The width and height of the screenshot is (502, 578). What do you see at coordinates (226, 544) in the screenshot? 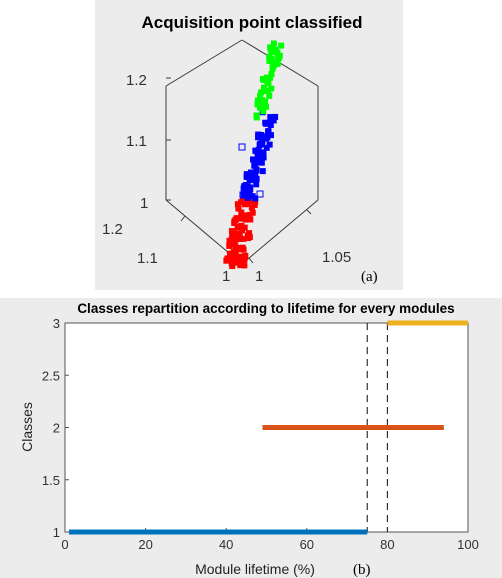
I see `x-tick-label: 40` at bounding box center [226, 544].